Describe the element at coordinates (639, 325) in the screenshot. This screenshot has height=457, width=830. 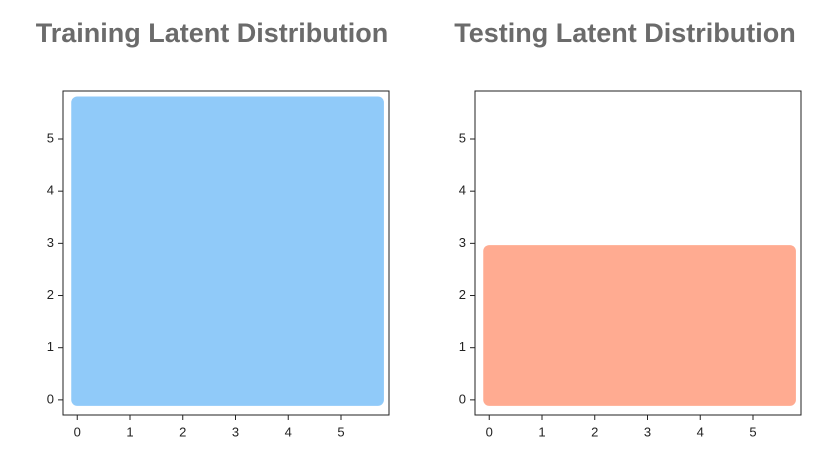
I see `region` at that location.